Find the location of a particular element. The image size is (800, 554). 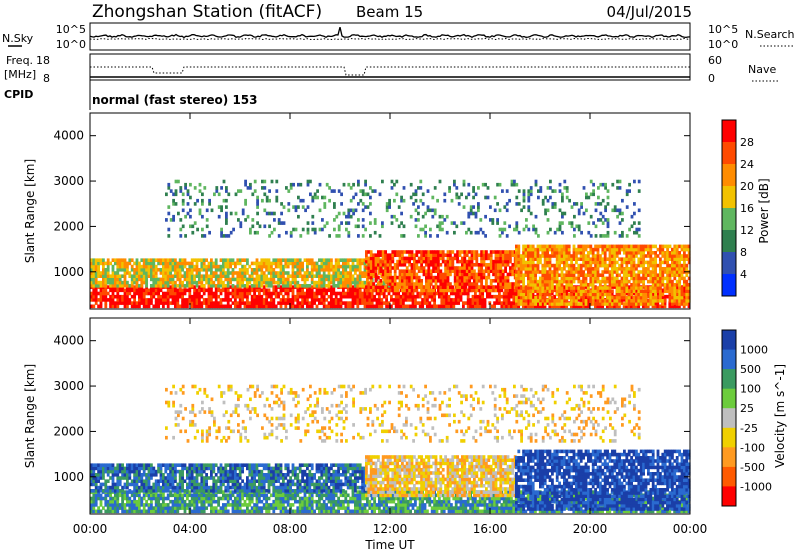

nsky-tick-bottom: 10^0 is located at coordinates (71, 44).